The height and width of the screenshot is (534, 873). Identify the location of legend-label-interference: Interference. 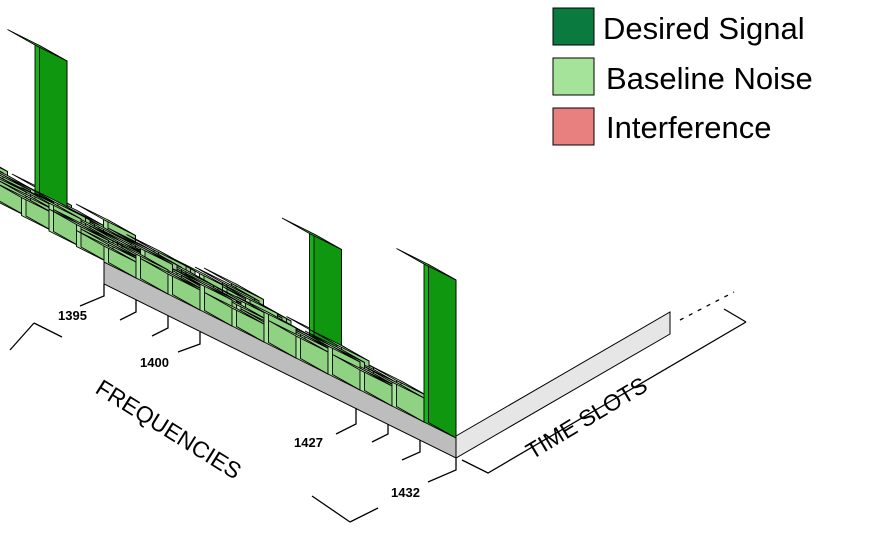
(688, 127).